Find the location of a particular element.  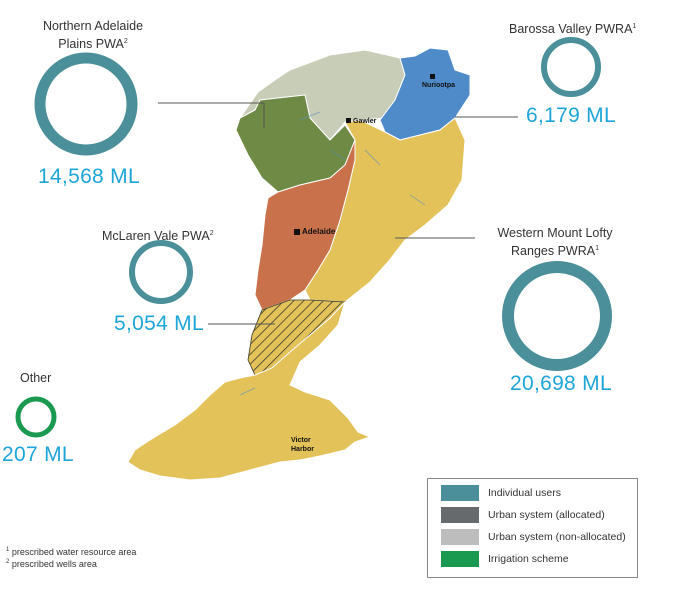

nuriootpa-label: Nuriootpa is located at coordinates (439, 85).